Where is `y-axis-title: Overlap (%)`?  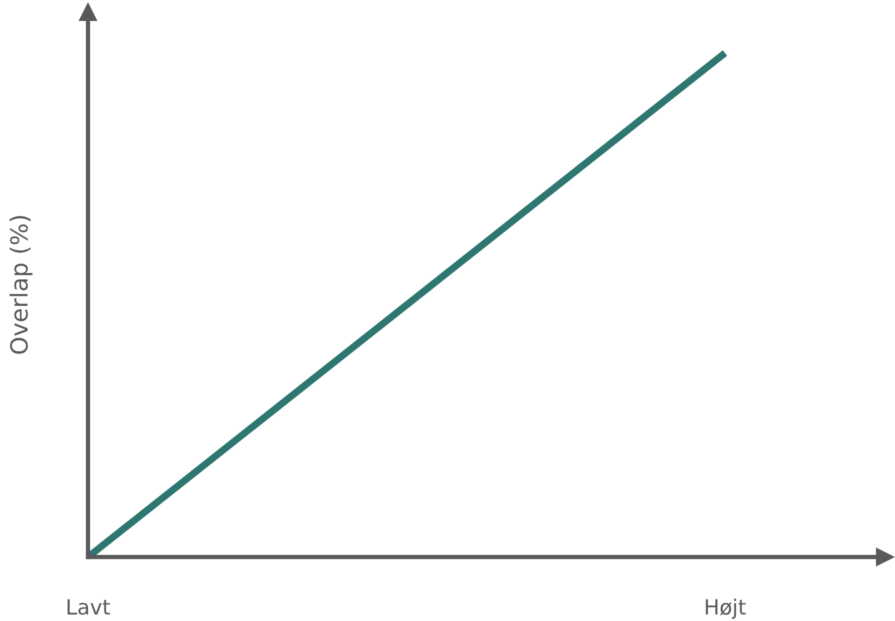
y-axis-title: Overlap (%) is located at coordinates (21, 285).